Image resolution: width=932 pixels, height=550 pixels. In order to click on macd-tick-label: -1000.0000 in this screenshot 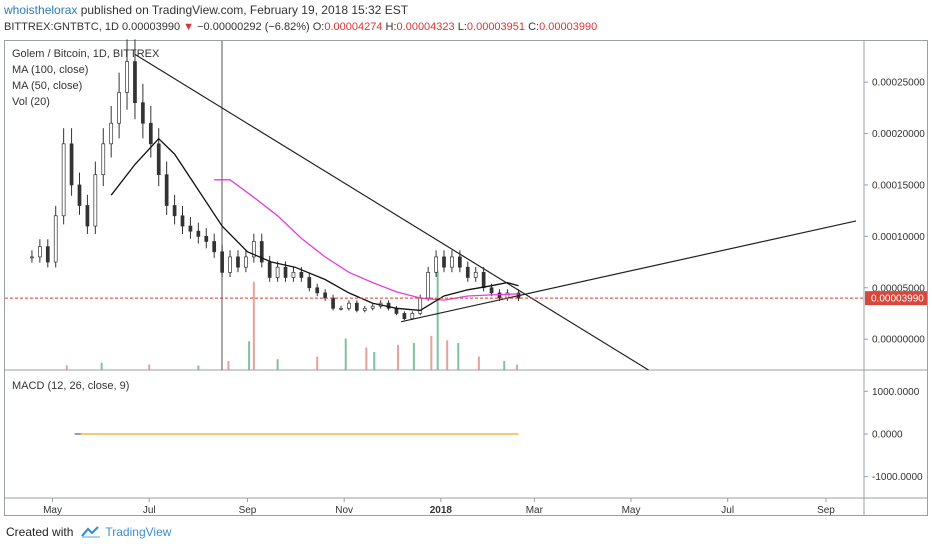, I will do `click(897, 477)`.